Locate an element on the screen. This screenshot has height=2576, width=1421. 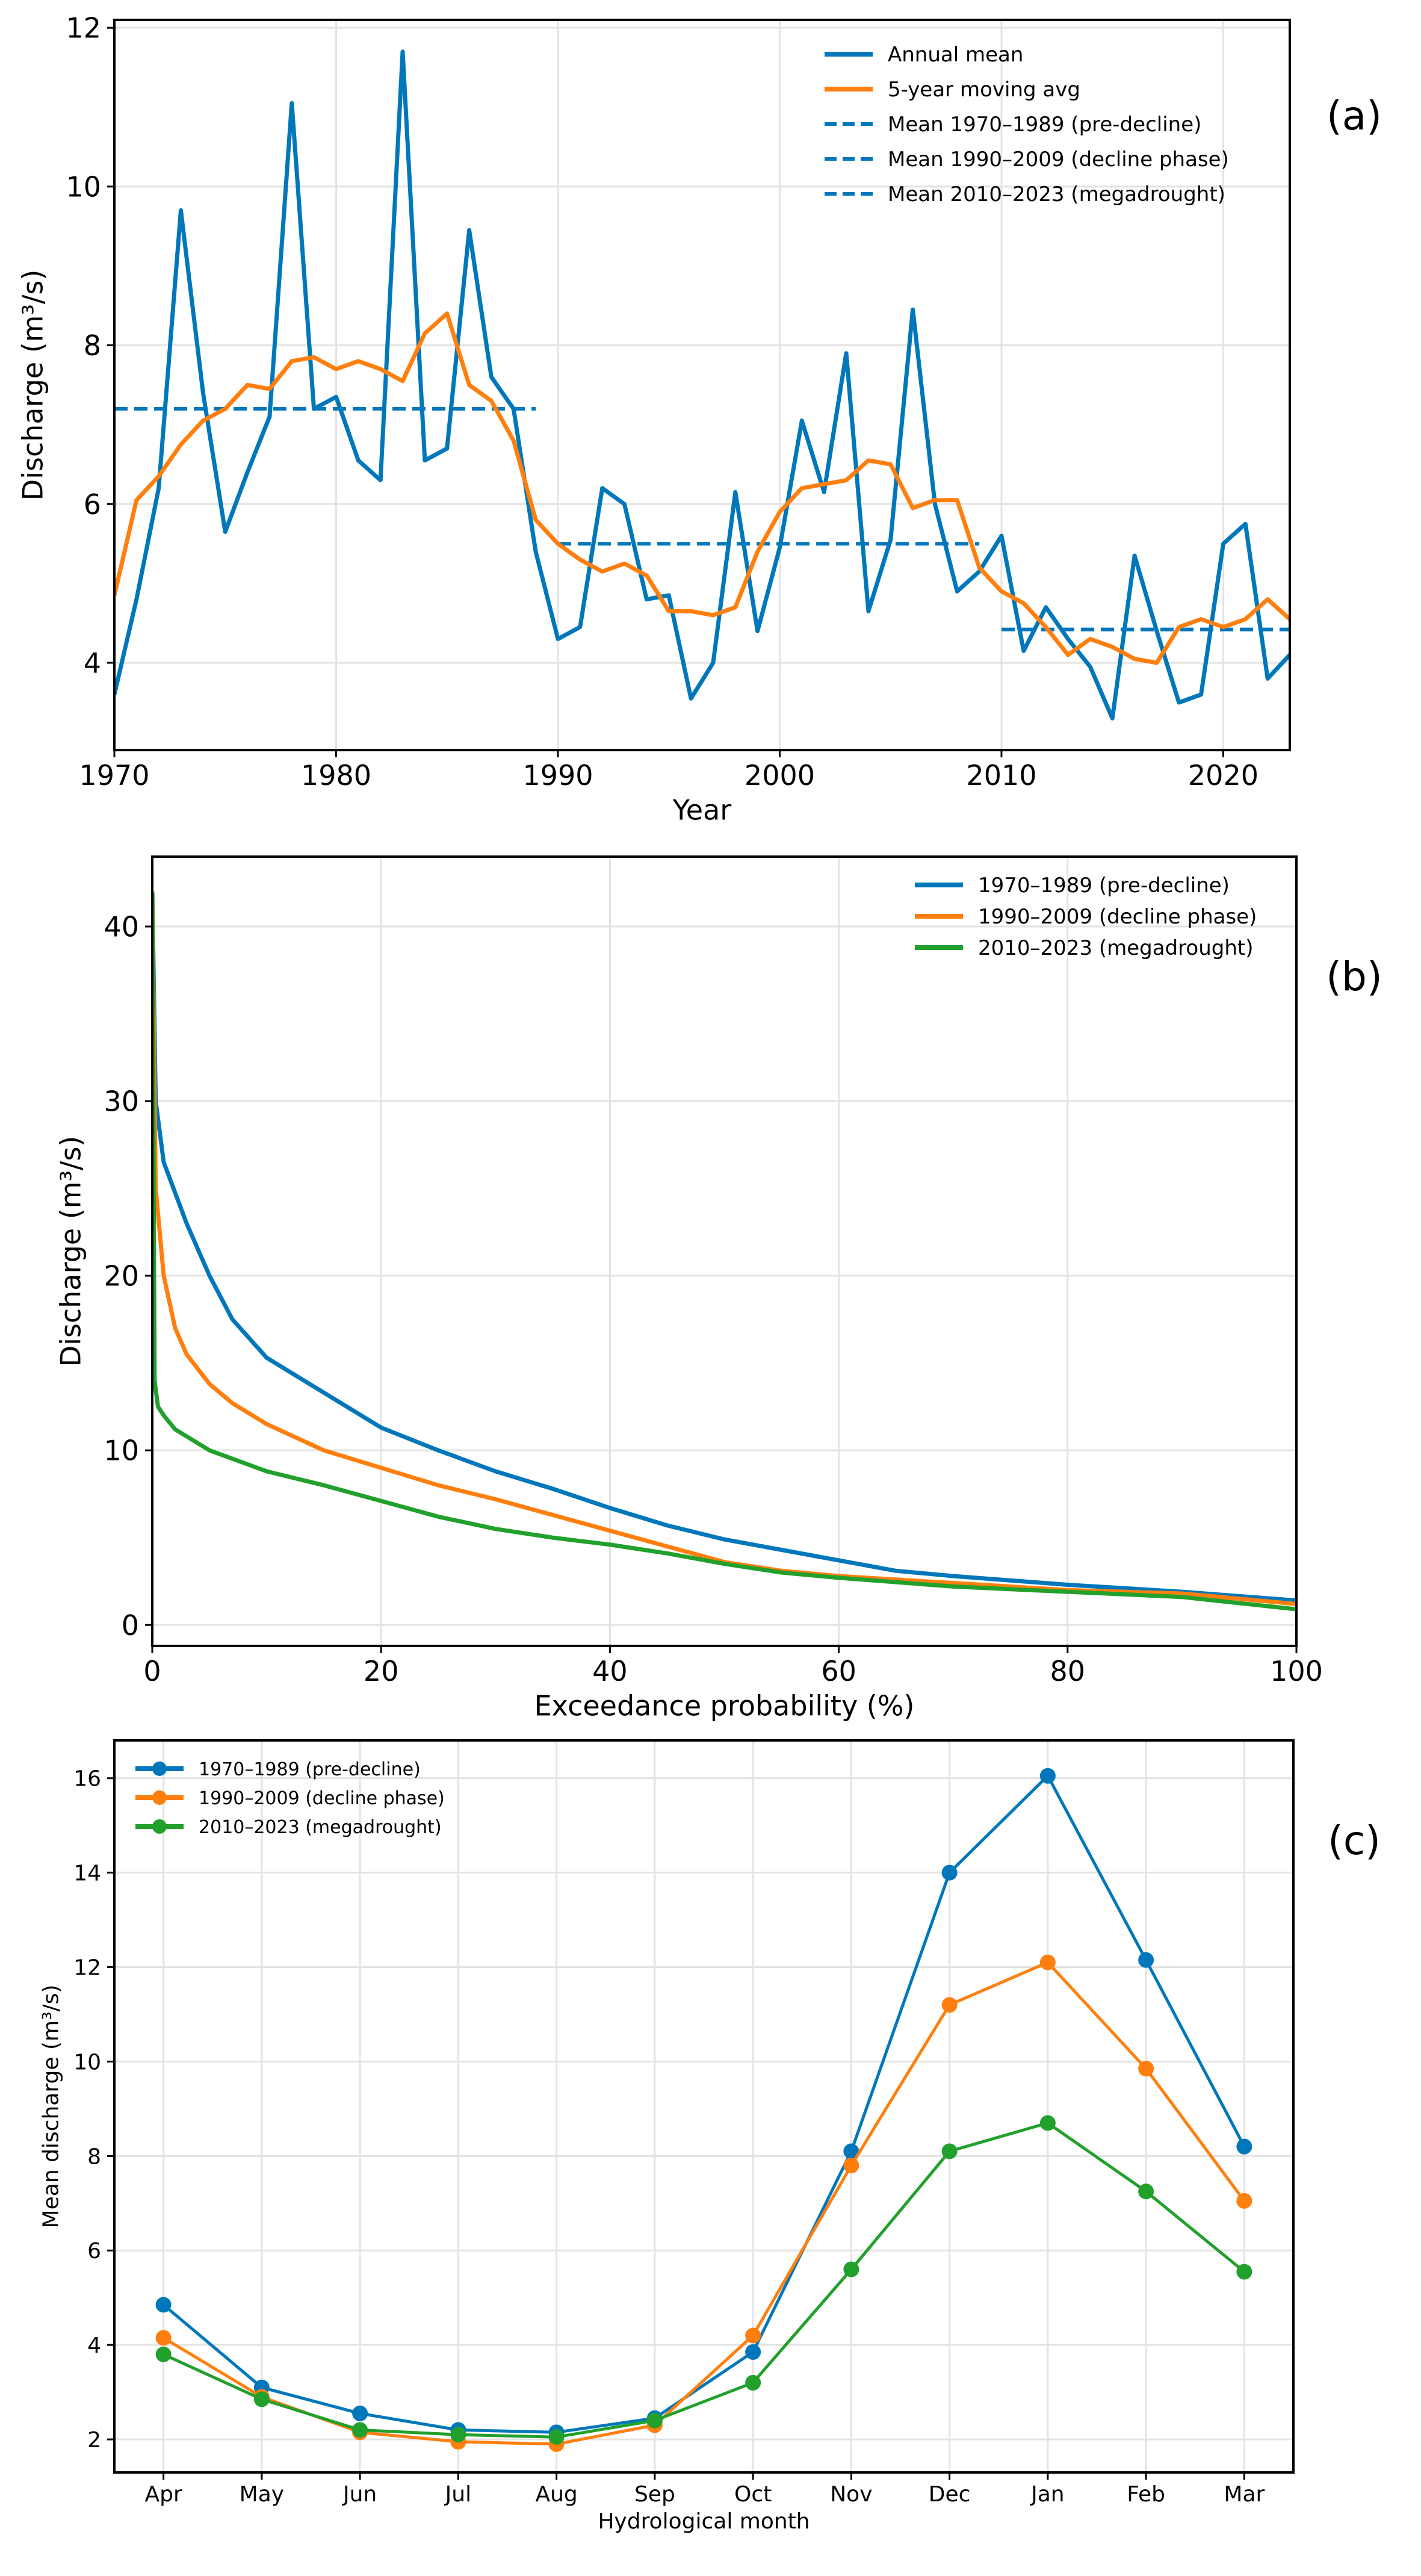
x-tick-label: 80 is located at coordinates (1068, 1671).